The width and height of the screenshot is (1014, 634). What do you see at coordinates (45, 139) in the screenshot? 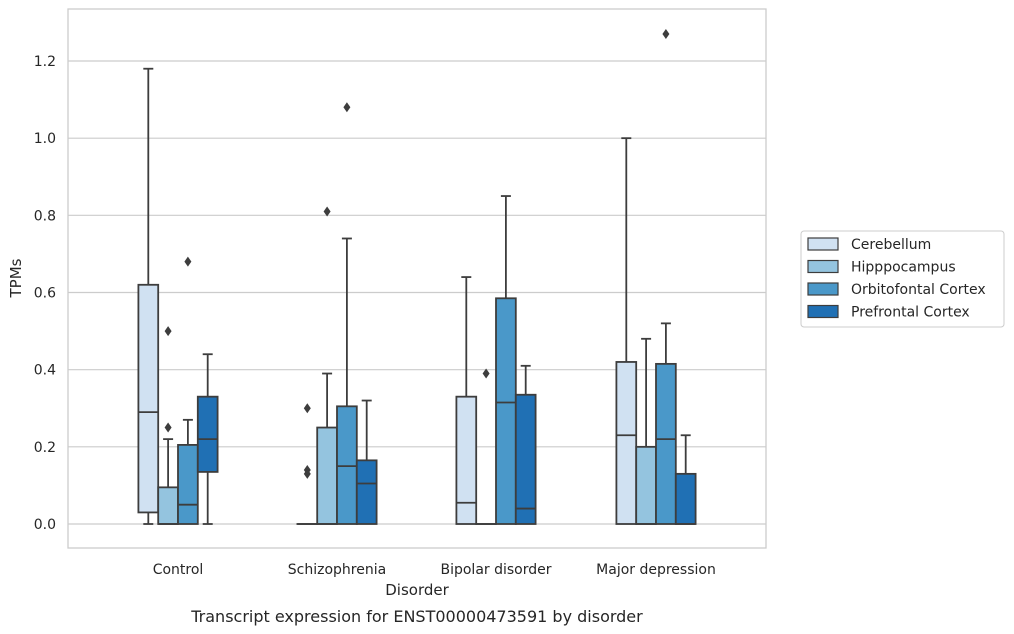
I see `y-tick-label: 1.0` at bounding box center [45, 139].